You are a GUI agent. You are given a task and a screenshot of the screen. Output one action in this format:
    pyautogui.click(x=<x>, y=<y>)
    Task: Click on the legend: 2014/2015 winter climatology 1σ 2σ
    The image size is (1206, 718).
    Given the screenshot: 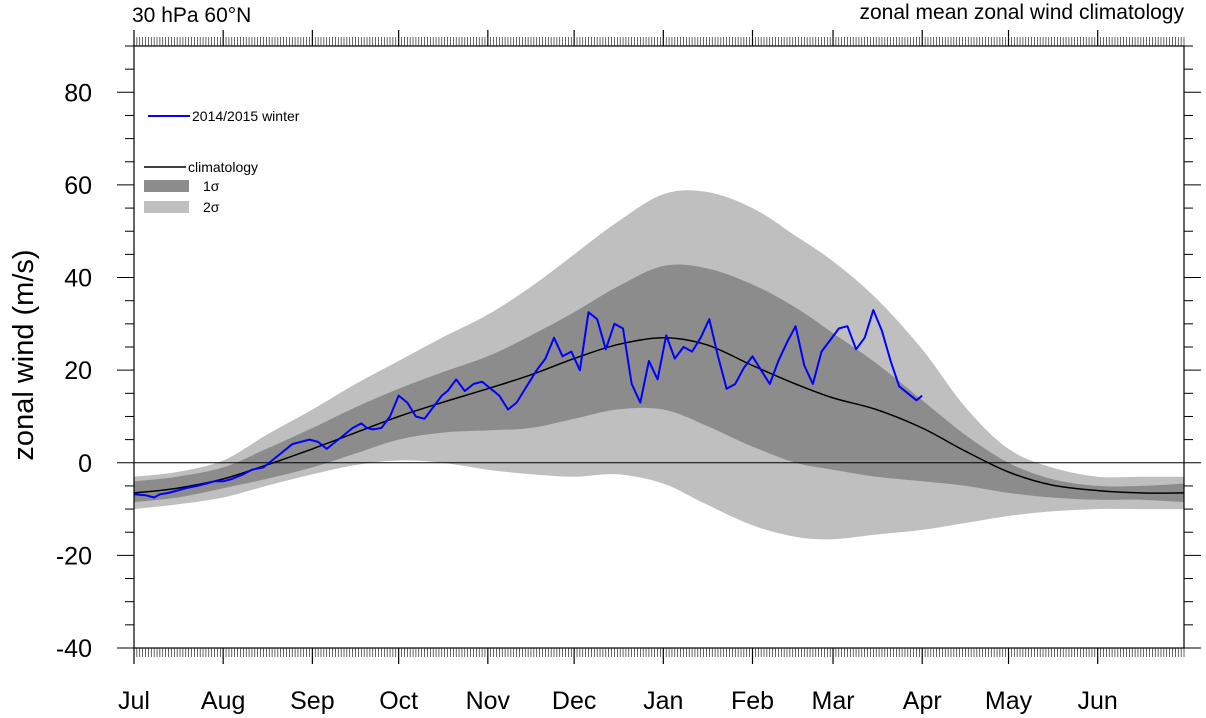 What is the action you would take?
    pyautogui.click(x=222, y=161)
    